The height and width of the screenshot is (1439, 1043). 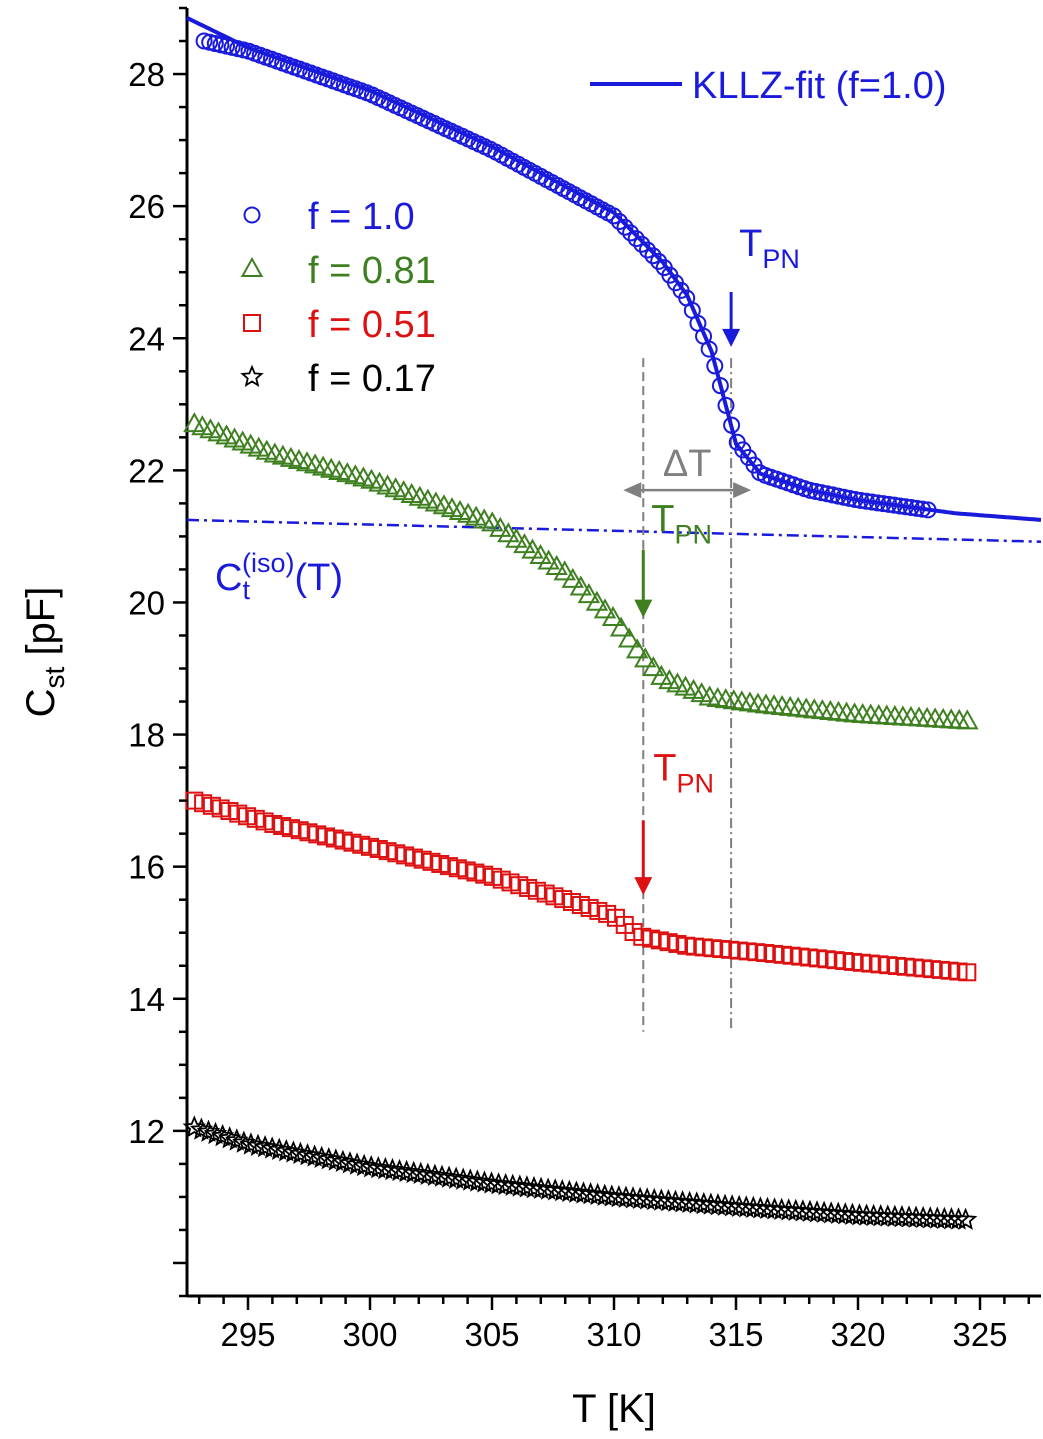 What do you see at coordinates (632, 490) in the screenshot?
I see `delta-t-arrowhead-left` at bounding box center [632, 490].